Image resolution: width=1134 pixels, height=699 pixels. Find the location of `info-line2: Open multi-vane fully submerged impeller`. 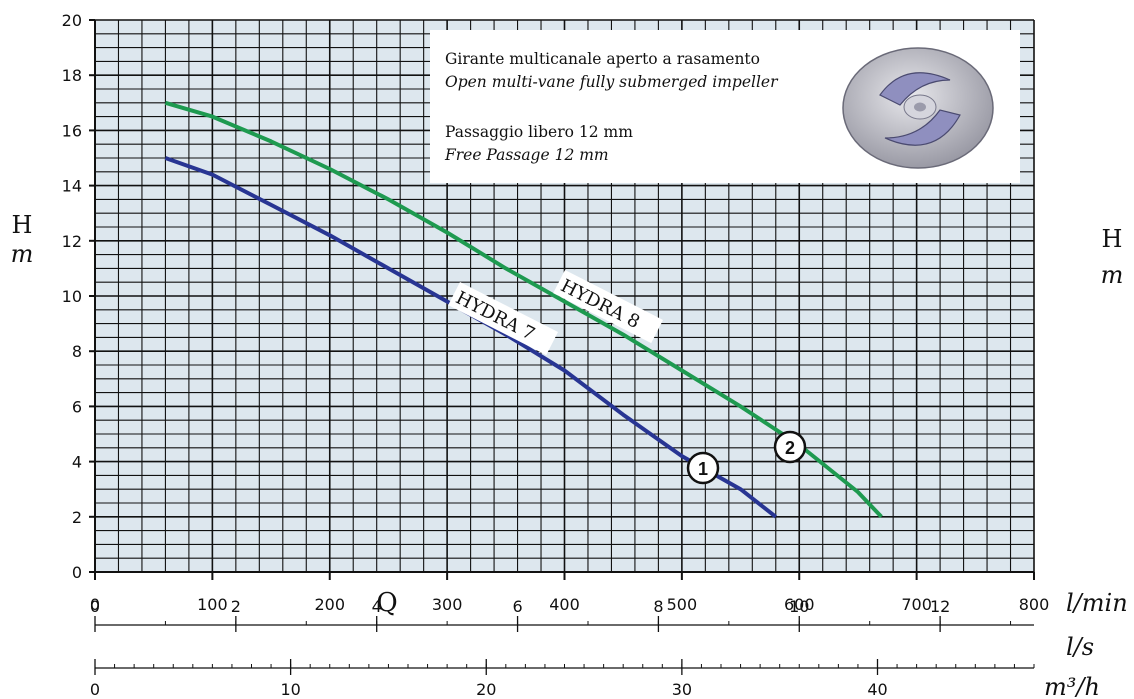

info-line2: Open multi-vane fully submerged impeller is located at coordinates (612, 82).